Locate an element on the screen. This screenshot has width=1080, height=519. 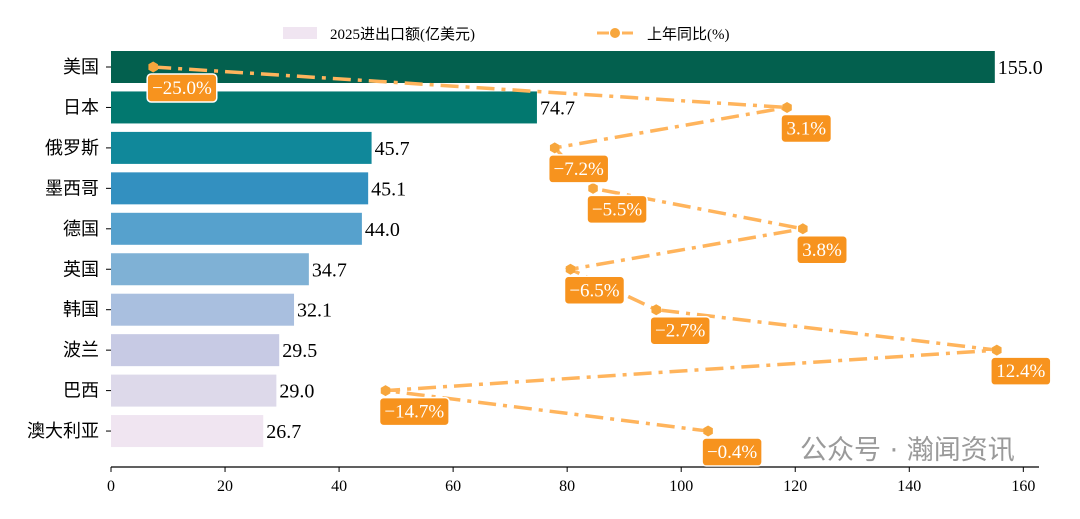
yoy-label: 12.4% is located at coordinates (1020, 371).